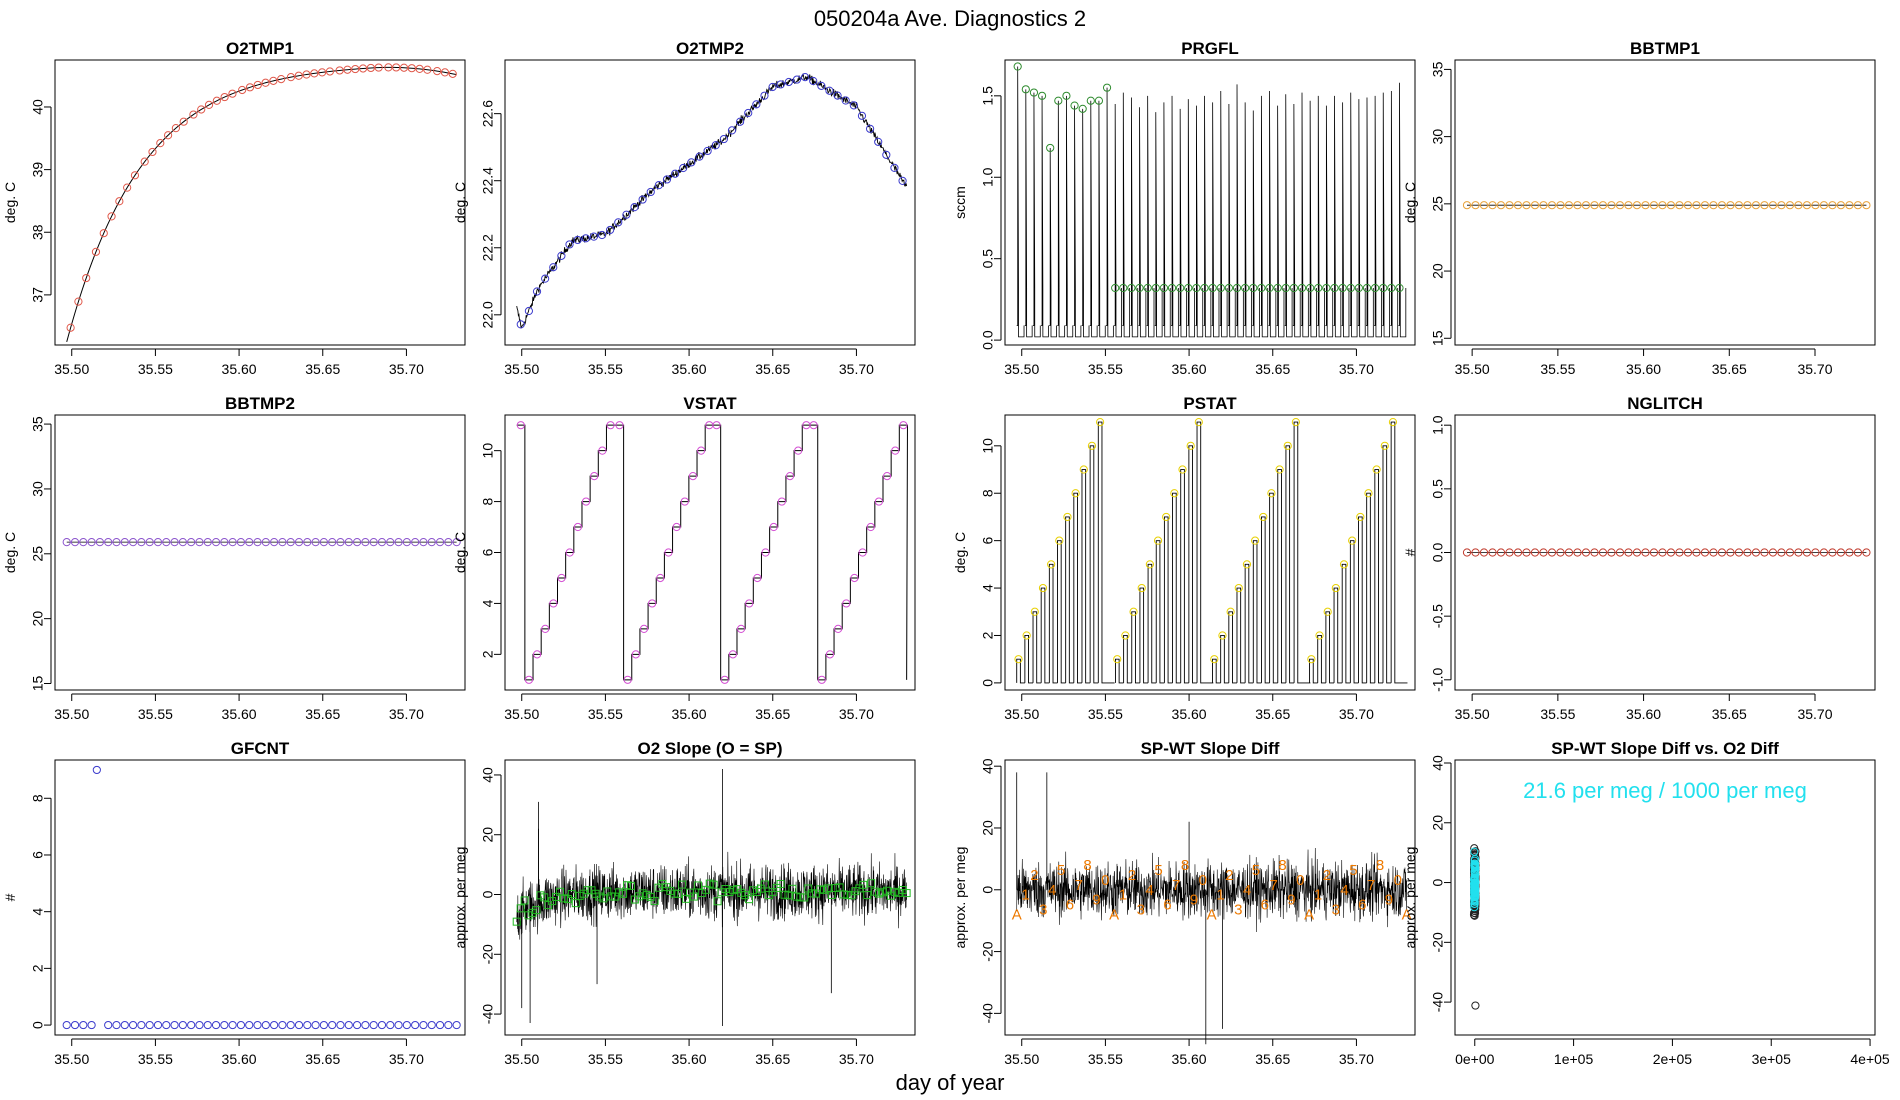  Describe the element at coordinates (71, 1059) in the screenshot. I see `x-tick-label: 35.50` at that location.